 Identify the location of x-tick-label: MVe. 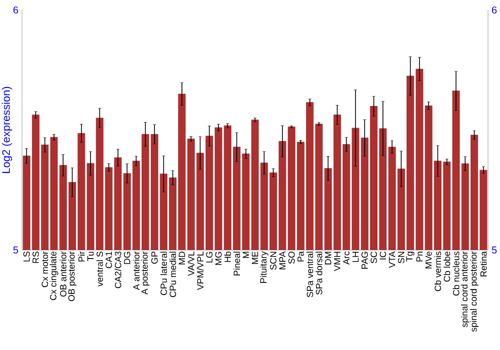
(428, 260).